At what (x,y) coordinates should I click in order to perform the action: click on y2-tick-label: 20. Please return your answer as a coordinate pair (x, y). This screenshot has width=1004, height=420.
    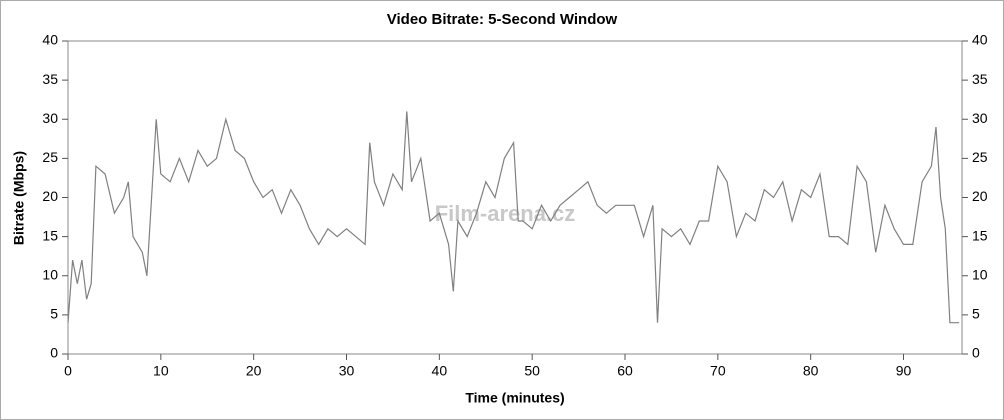
    Looking at the image, I should click on (980, 196).